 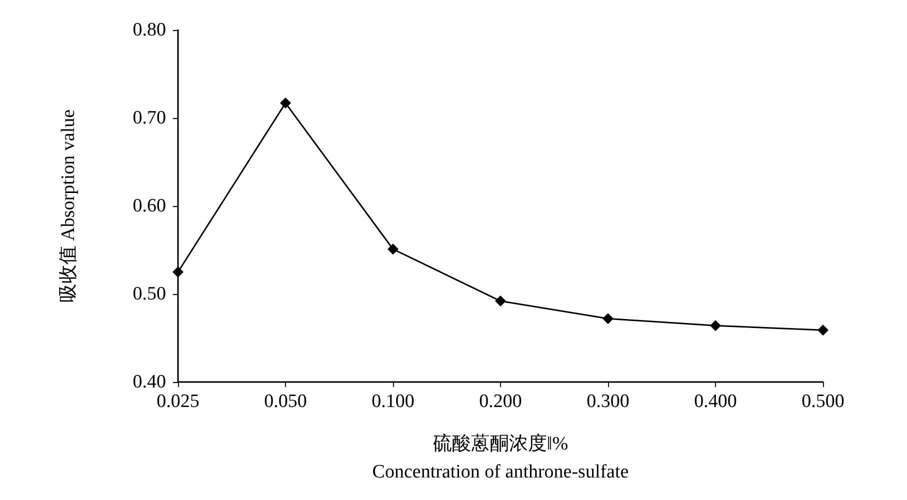 What do you see at coordinates (149, 206) in the screenshot?
I see `y-tick-label: 0.60` at bounding box center [149, 206].